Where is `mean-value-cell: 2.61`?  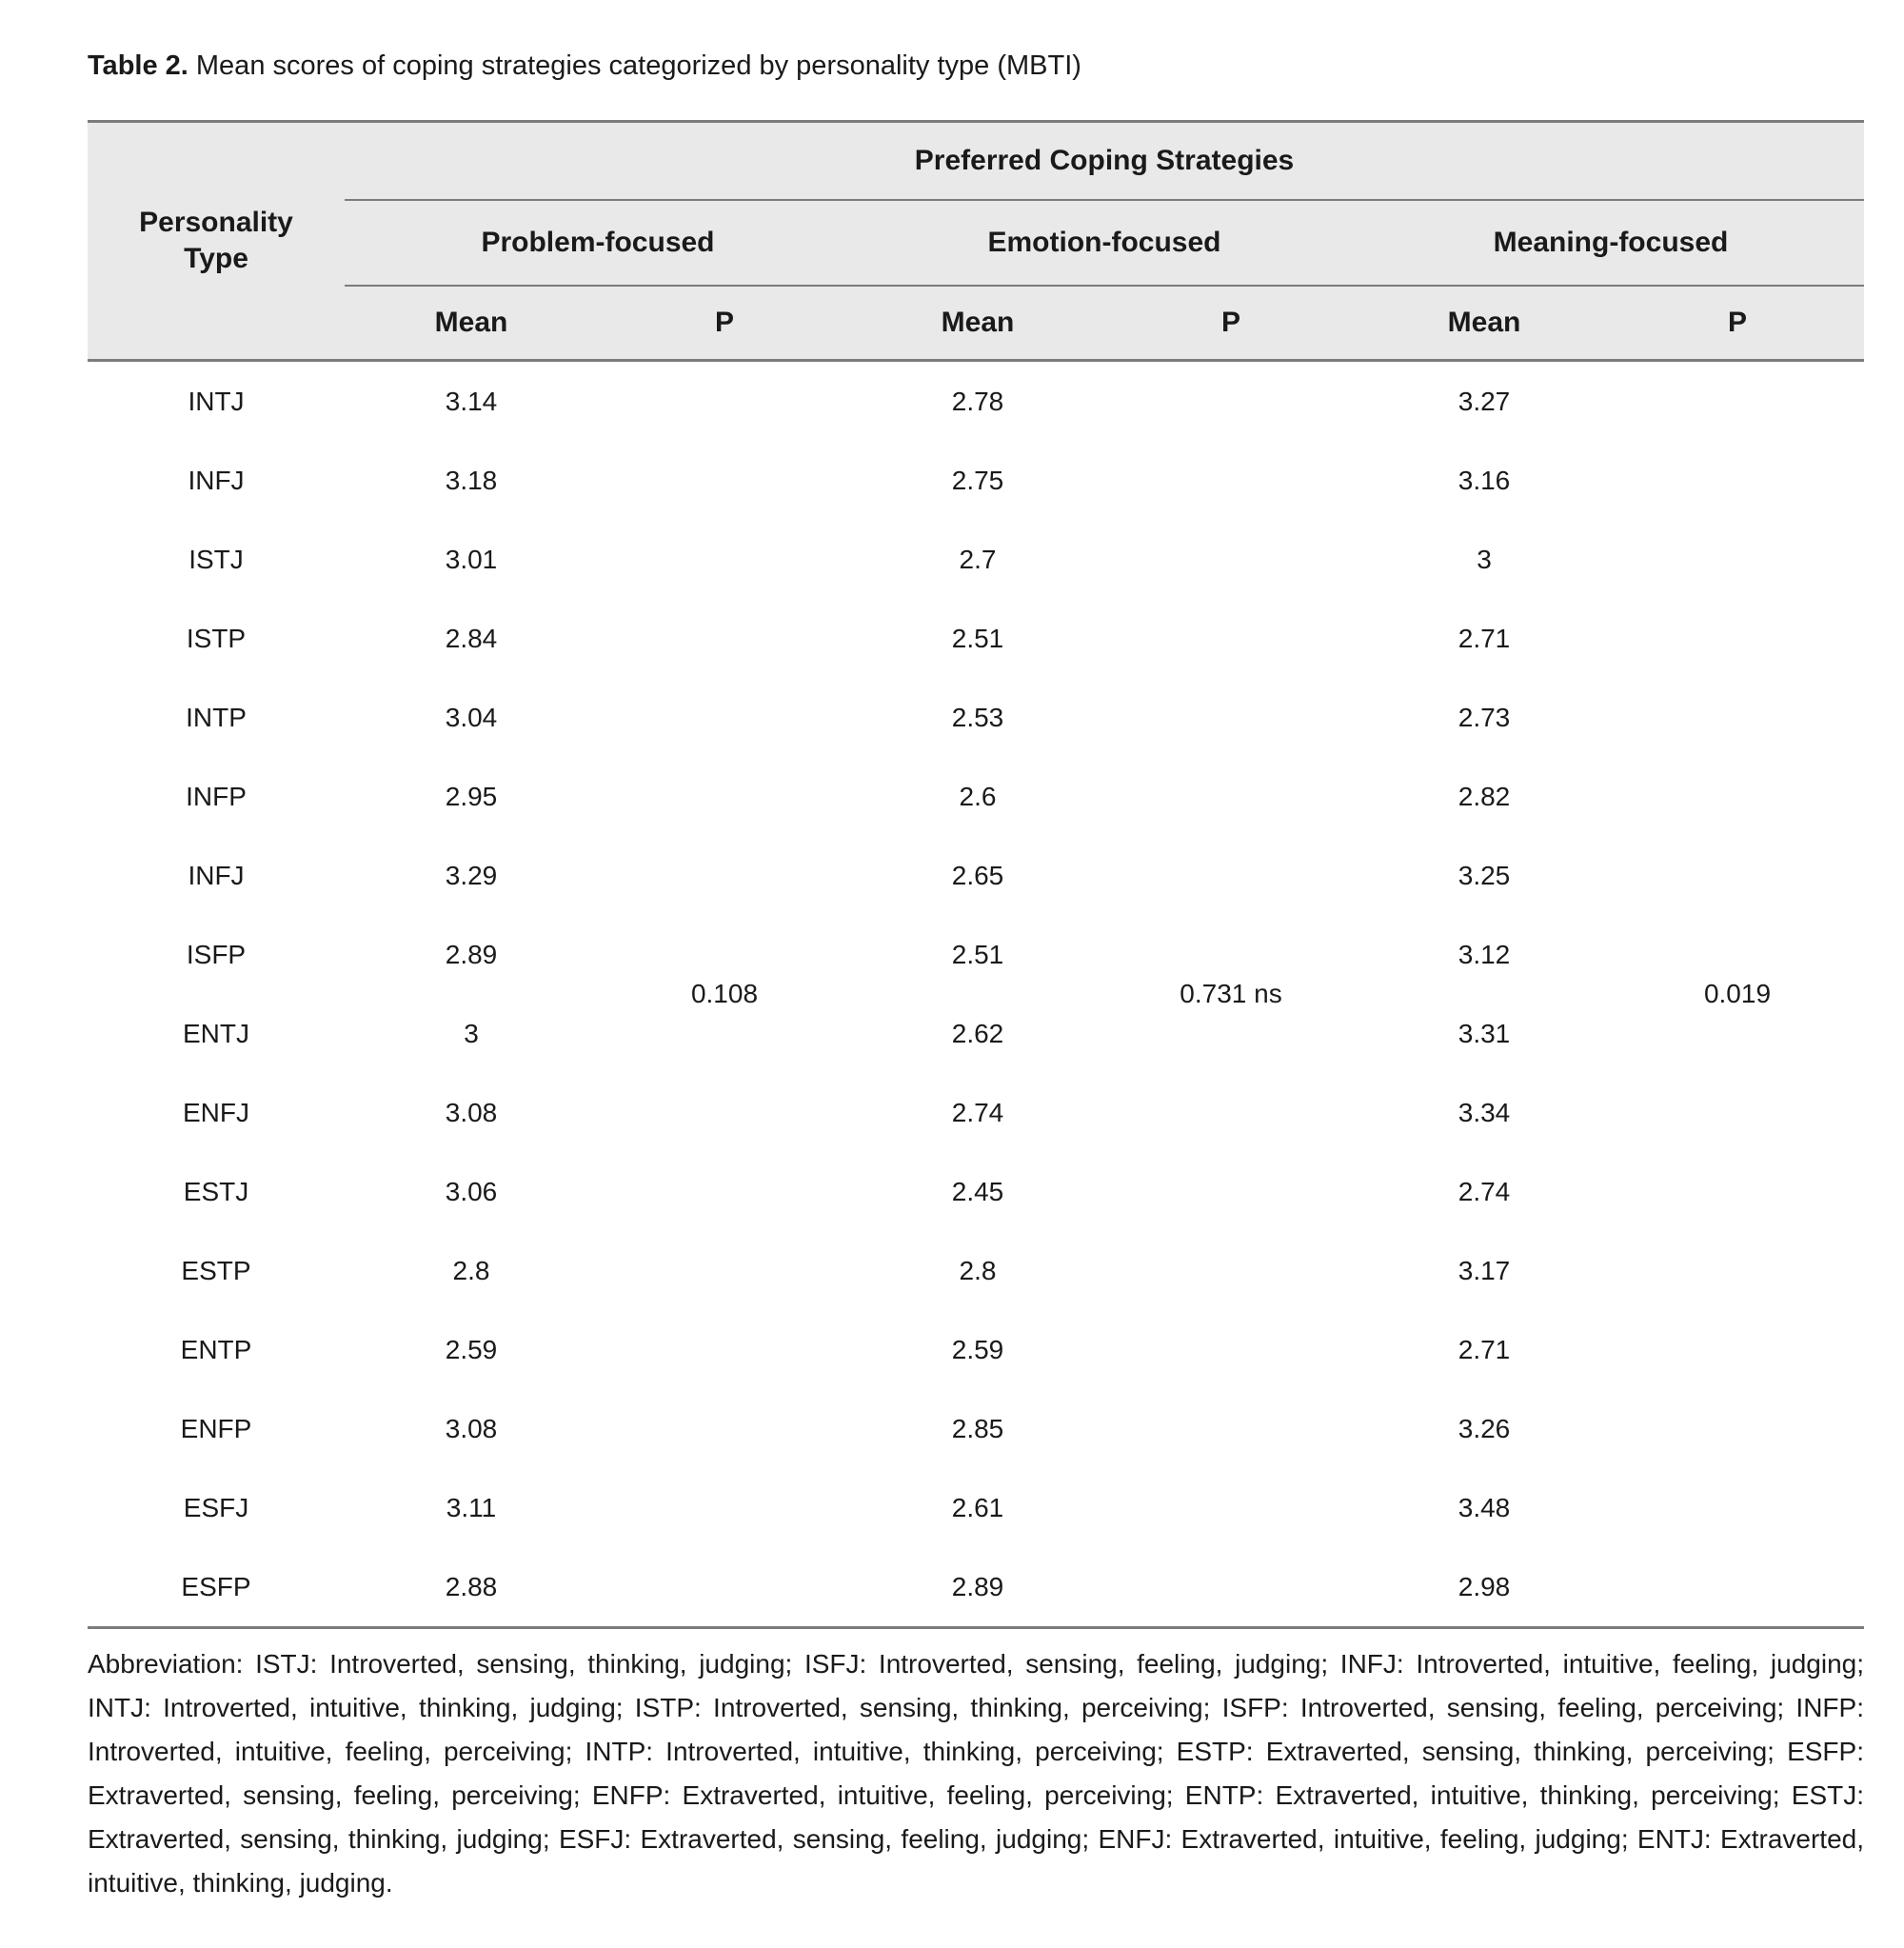 mean-value-cell: 2.61 is located at coordinates (977, 1507).